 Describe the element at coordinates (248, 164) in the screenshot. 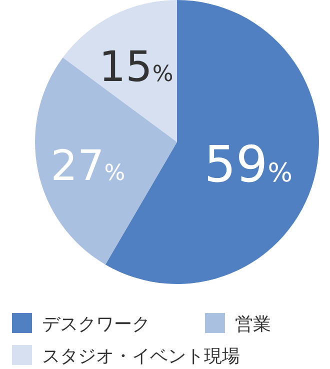

I see `data-label: 59%` at that location.